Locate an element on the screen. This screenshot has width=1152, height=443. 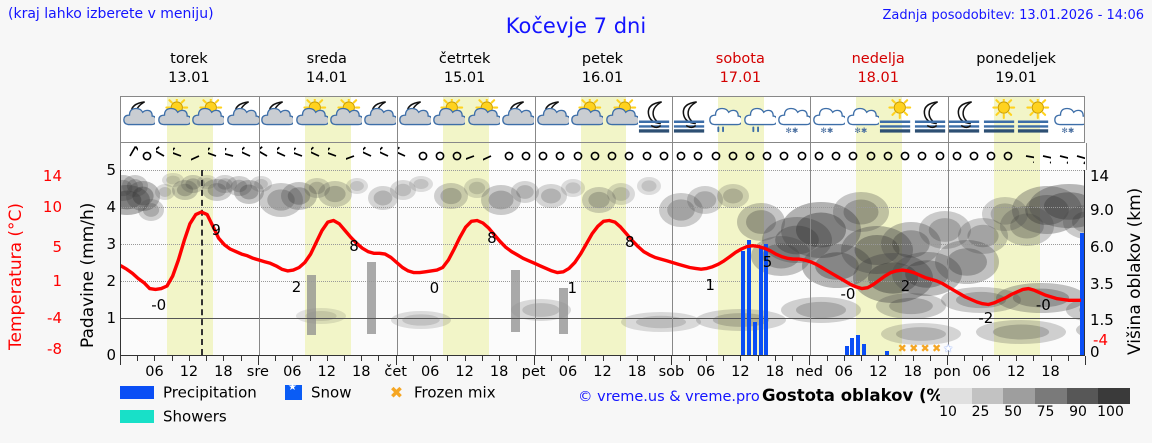
legend-precipitation-label: Precipitation is located at coordinates (210, 392).